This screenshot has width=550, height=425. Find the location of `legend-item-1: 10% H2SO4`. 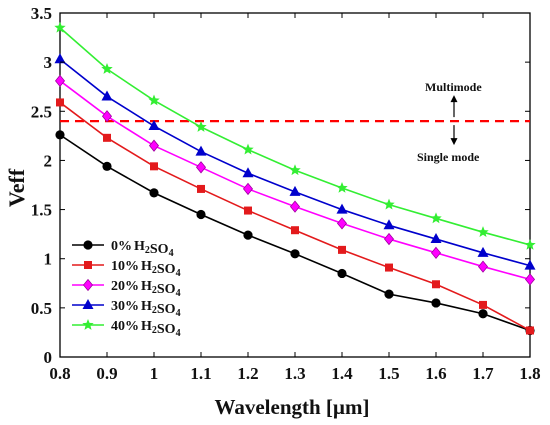

legend-item-1: 10% H2SO4 is located at coordinates (126, 269).